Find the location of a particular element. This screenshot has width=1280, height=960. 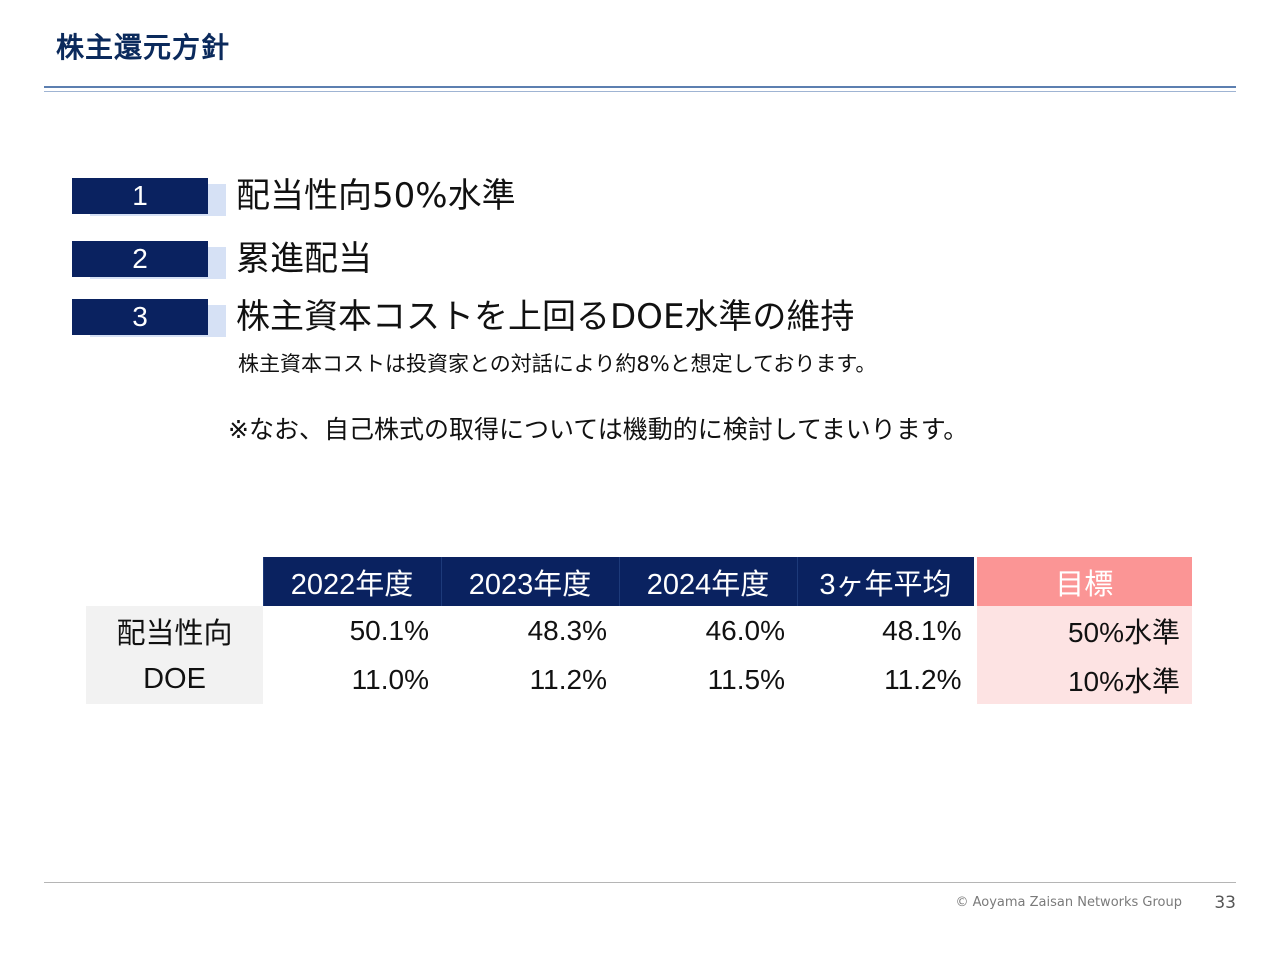

policy-number-badge: 2 is located at coordinates (140, 259).